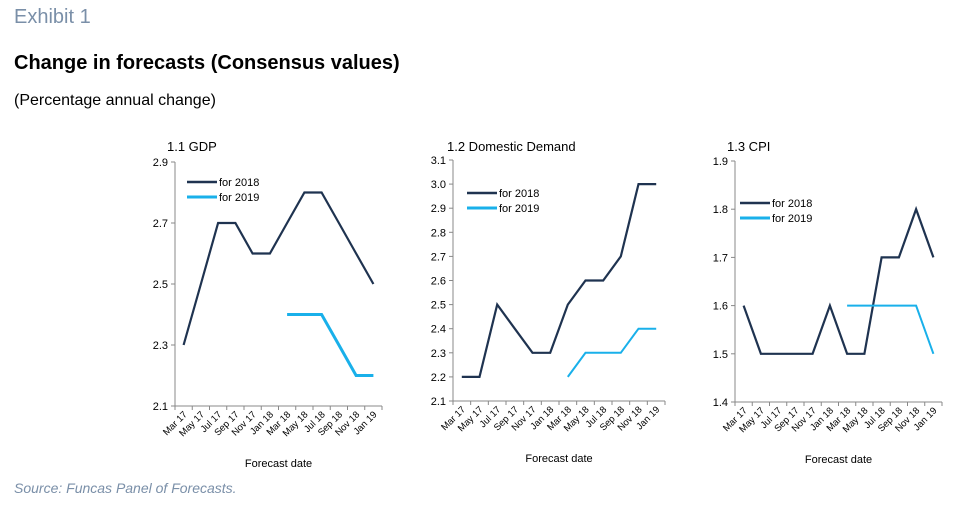 The width and height of the screenshot is (969, 506). Describe the element at coordinates (748, 146) in the screenshot. I see `chart-title: 1.3 CPI` at that location.